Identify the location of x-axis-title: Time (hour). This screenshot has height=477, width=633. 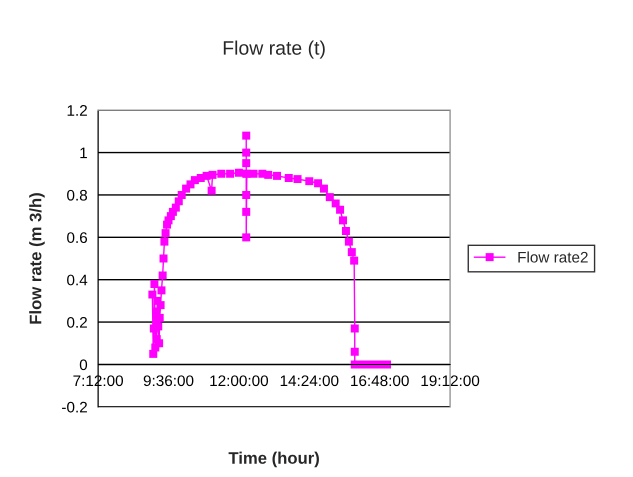
(273, 460).